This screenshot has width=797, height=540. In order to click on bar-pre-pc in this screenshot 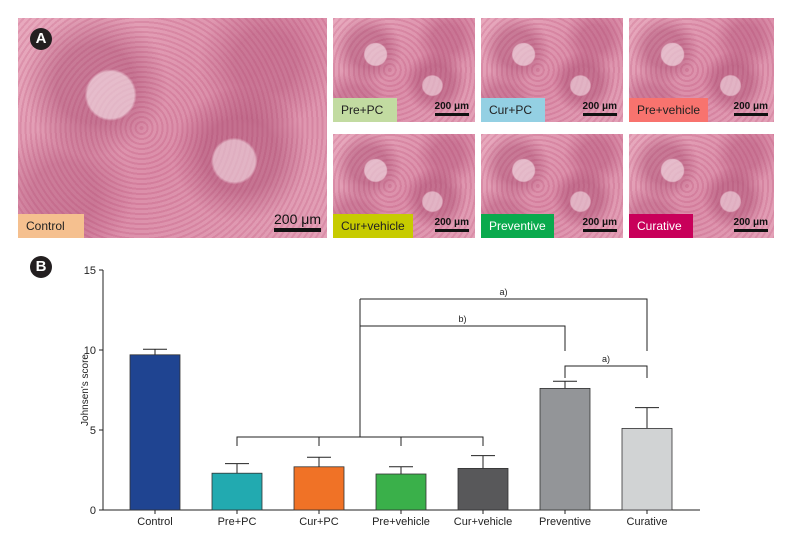, I will do `click(237, 491)`.